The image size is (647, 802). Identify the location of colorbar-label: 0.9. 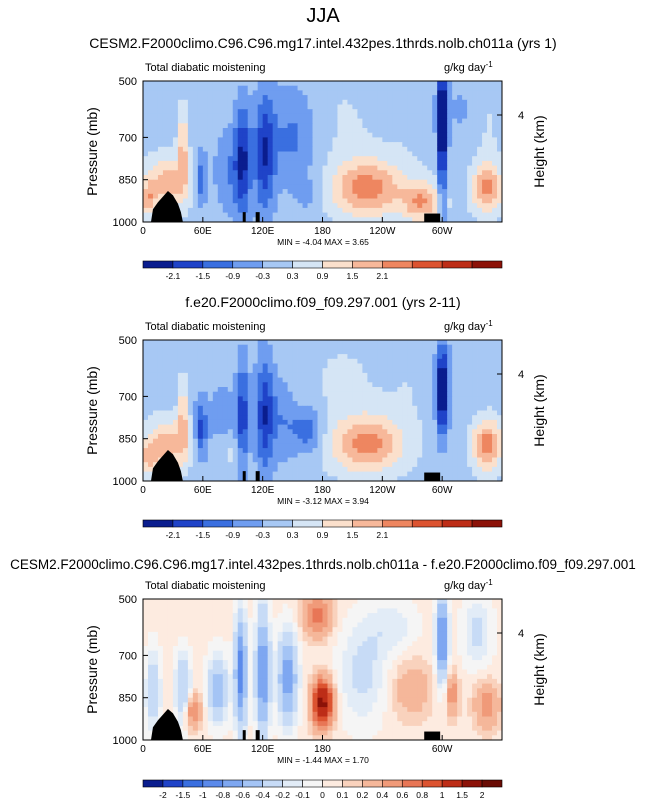
(323, 535).